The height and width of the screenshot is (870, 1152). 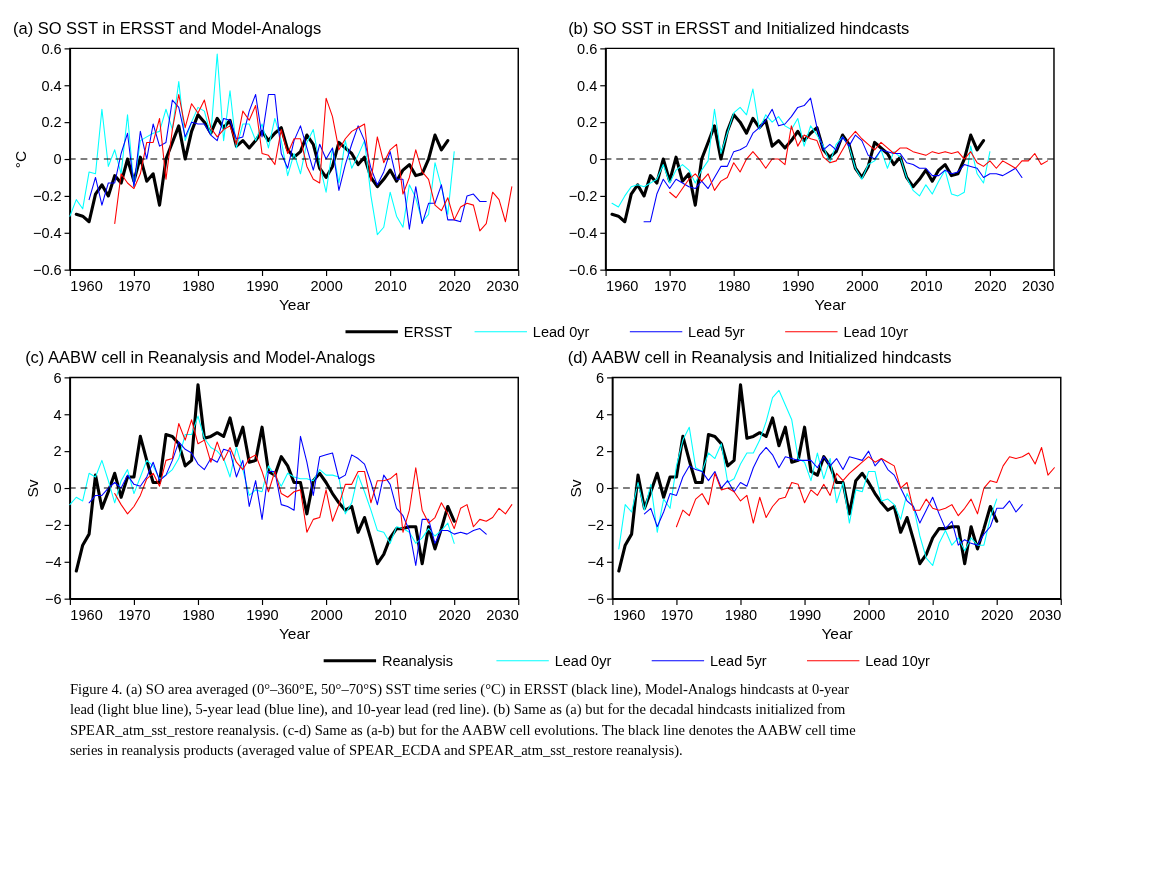 What do you see at coordinates (462, 730) in the screenshot?
I see `text: SPEAR_atm_sst_restore reanalysis. (c-d) Same as (a-b) but for the AABW cell evolutions. The black line denotes the AABW cell time` at bounding box center [462, 730].